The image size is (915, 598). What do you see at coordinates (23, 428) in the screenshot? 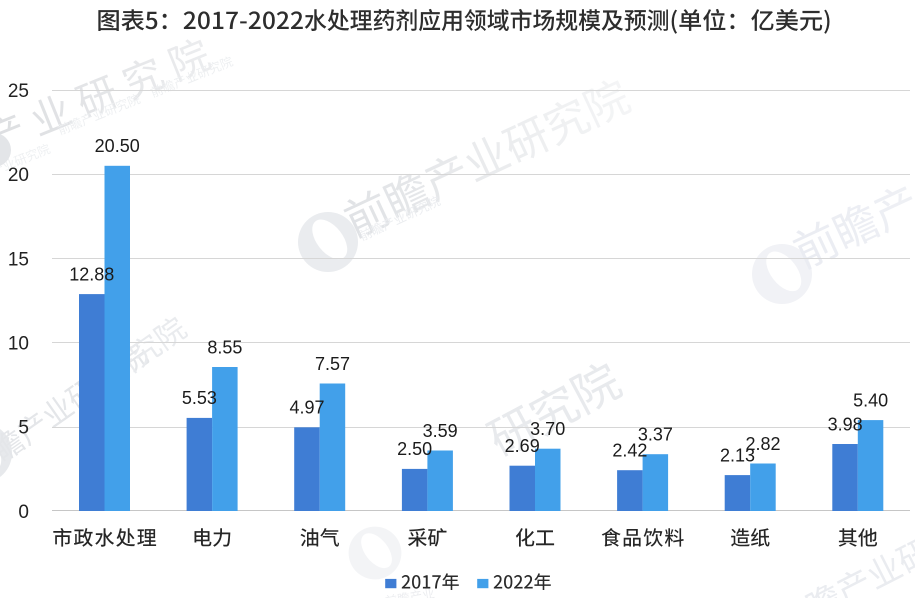
I see `svg-text: 5` at bounding box center [23, 428].